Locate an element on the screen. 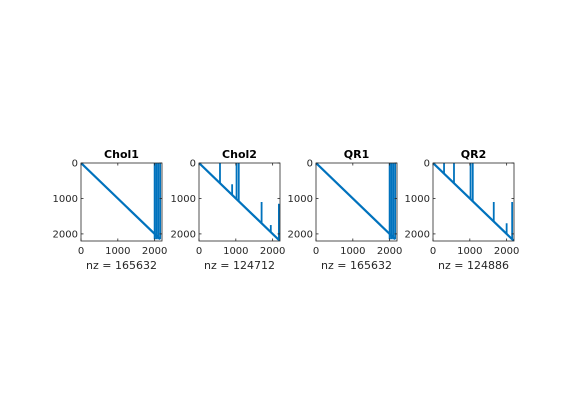 Image resolution: width=570 pixels, height=420 pixels. spy-panel-3: 0 0 1000 1000 2000 2000 QR1 nz = 165632 is located at coordinates (345, 210).